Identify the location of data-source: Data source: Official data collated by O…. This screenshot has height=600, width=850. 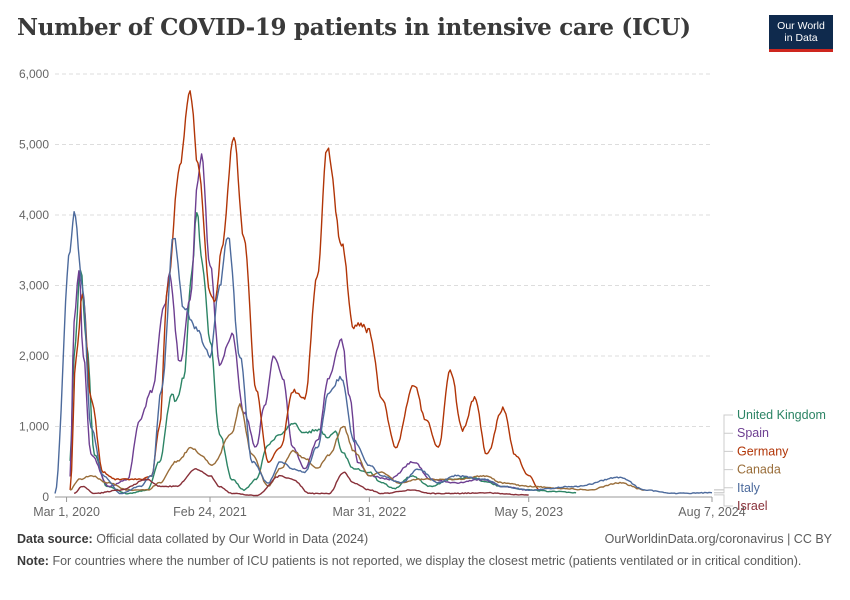
(192, 539).